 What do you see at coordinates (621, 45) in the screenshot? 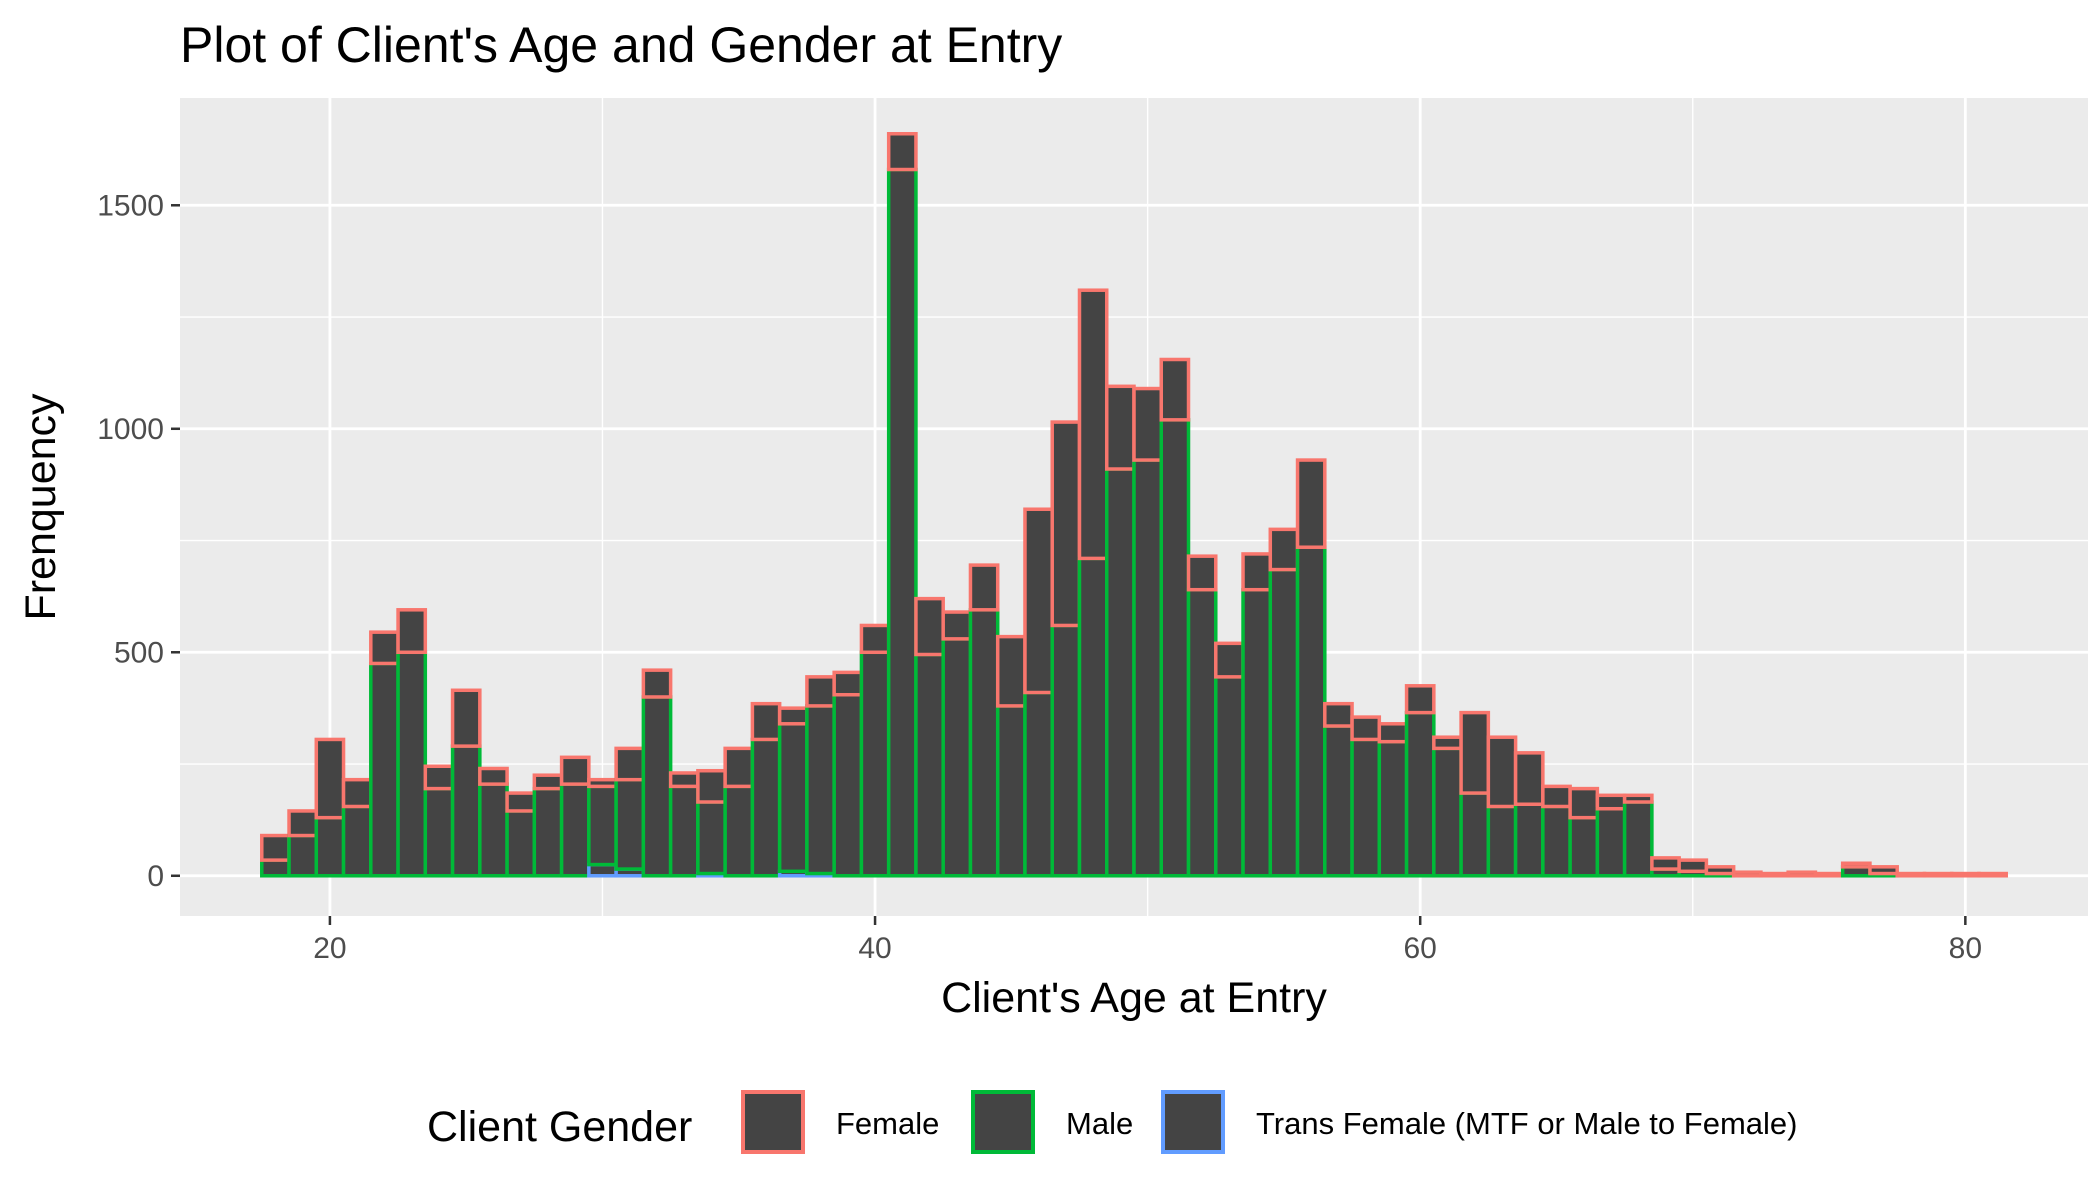
I see `chart-title: Plot of Client's Age and Gender at Entry` at bounding box center [621, 45].